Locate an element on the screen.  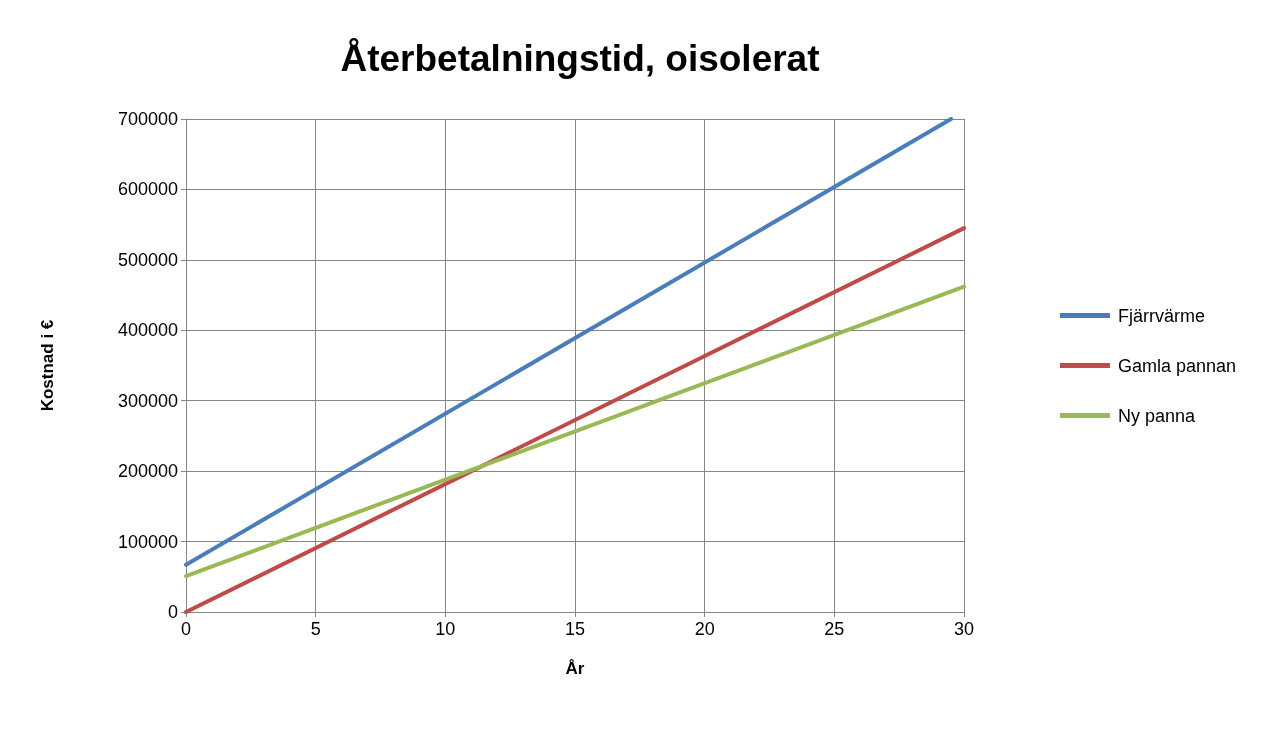
y-tick-label: 600000 is located at coordinates (147, 189).